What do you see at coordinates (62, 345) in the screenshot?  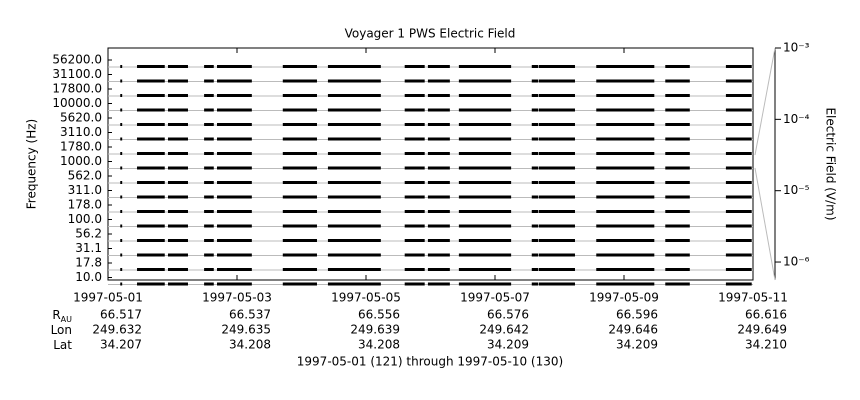 I see `ephemeris-label: Lat` at bounding box center [62, 345].